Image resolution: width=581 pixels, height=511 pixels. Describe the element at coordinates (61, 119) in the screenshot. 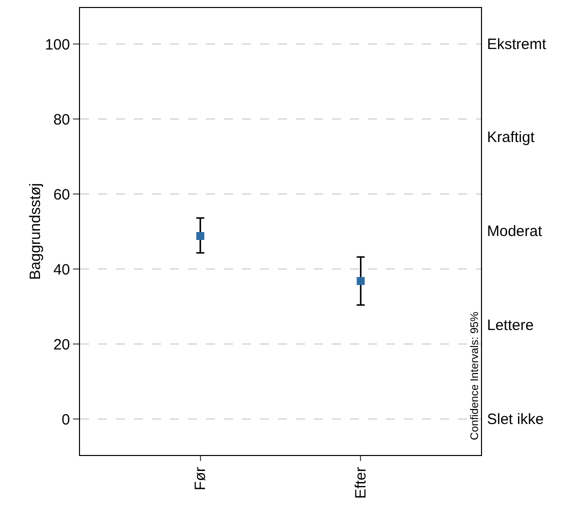

I see `y-tick-label: 80` at that location.